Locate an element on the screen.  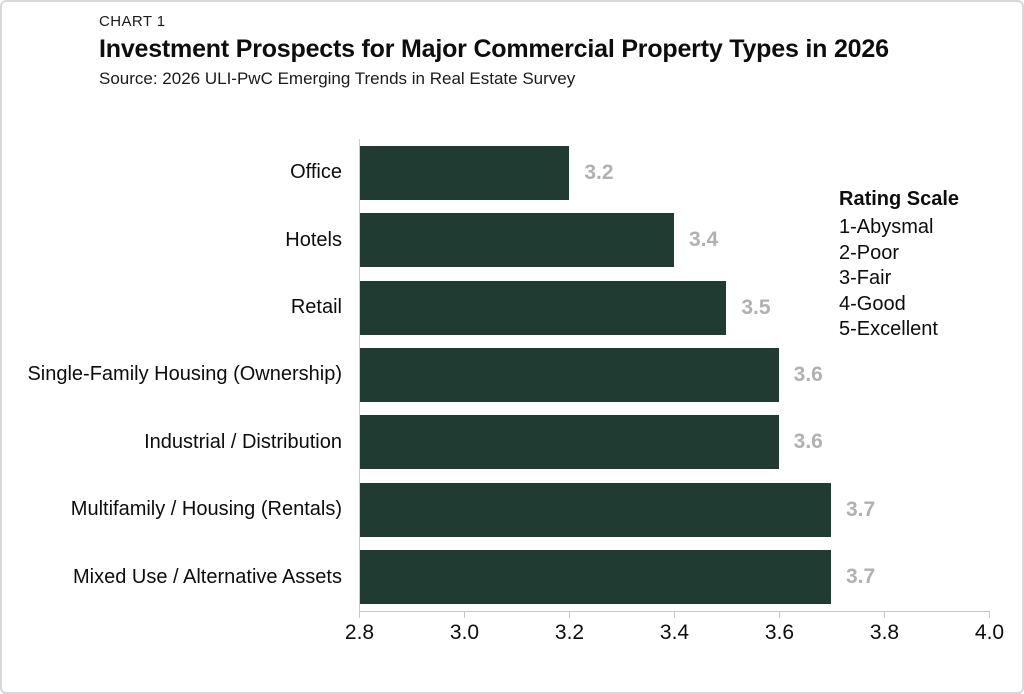
legend-item: 1-Abysmal is located at coordinates (886, 227).